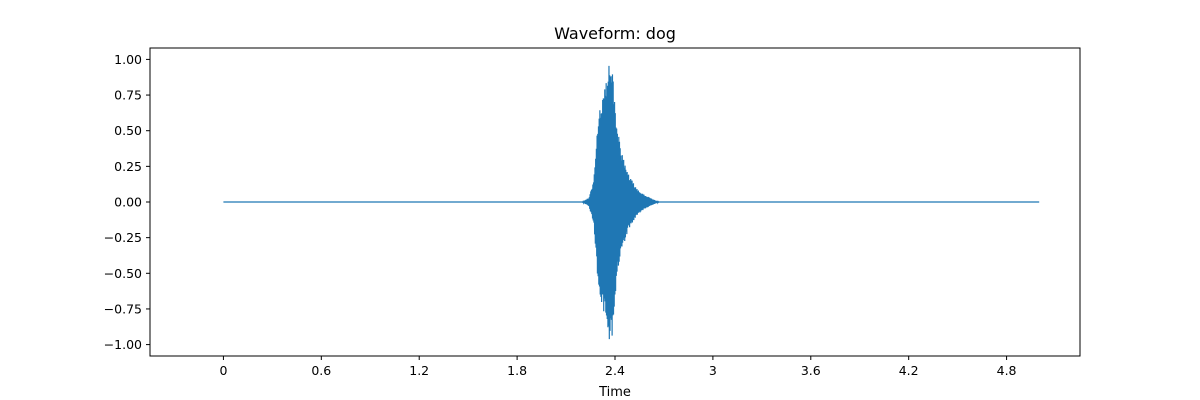 This screenshot has width=1200, height=400. I want to click on y-tick-label: 0.75, so click(128, 95).